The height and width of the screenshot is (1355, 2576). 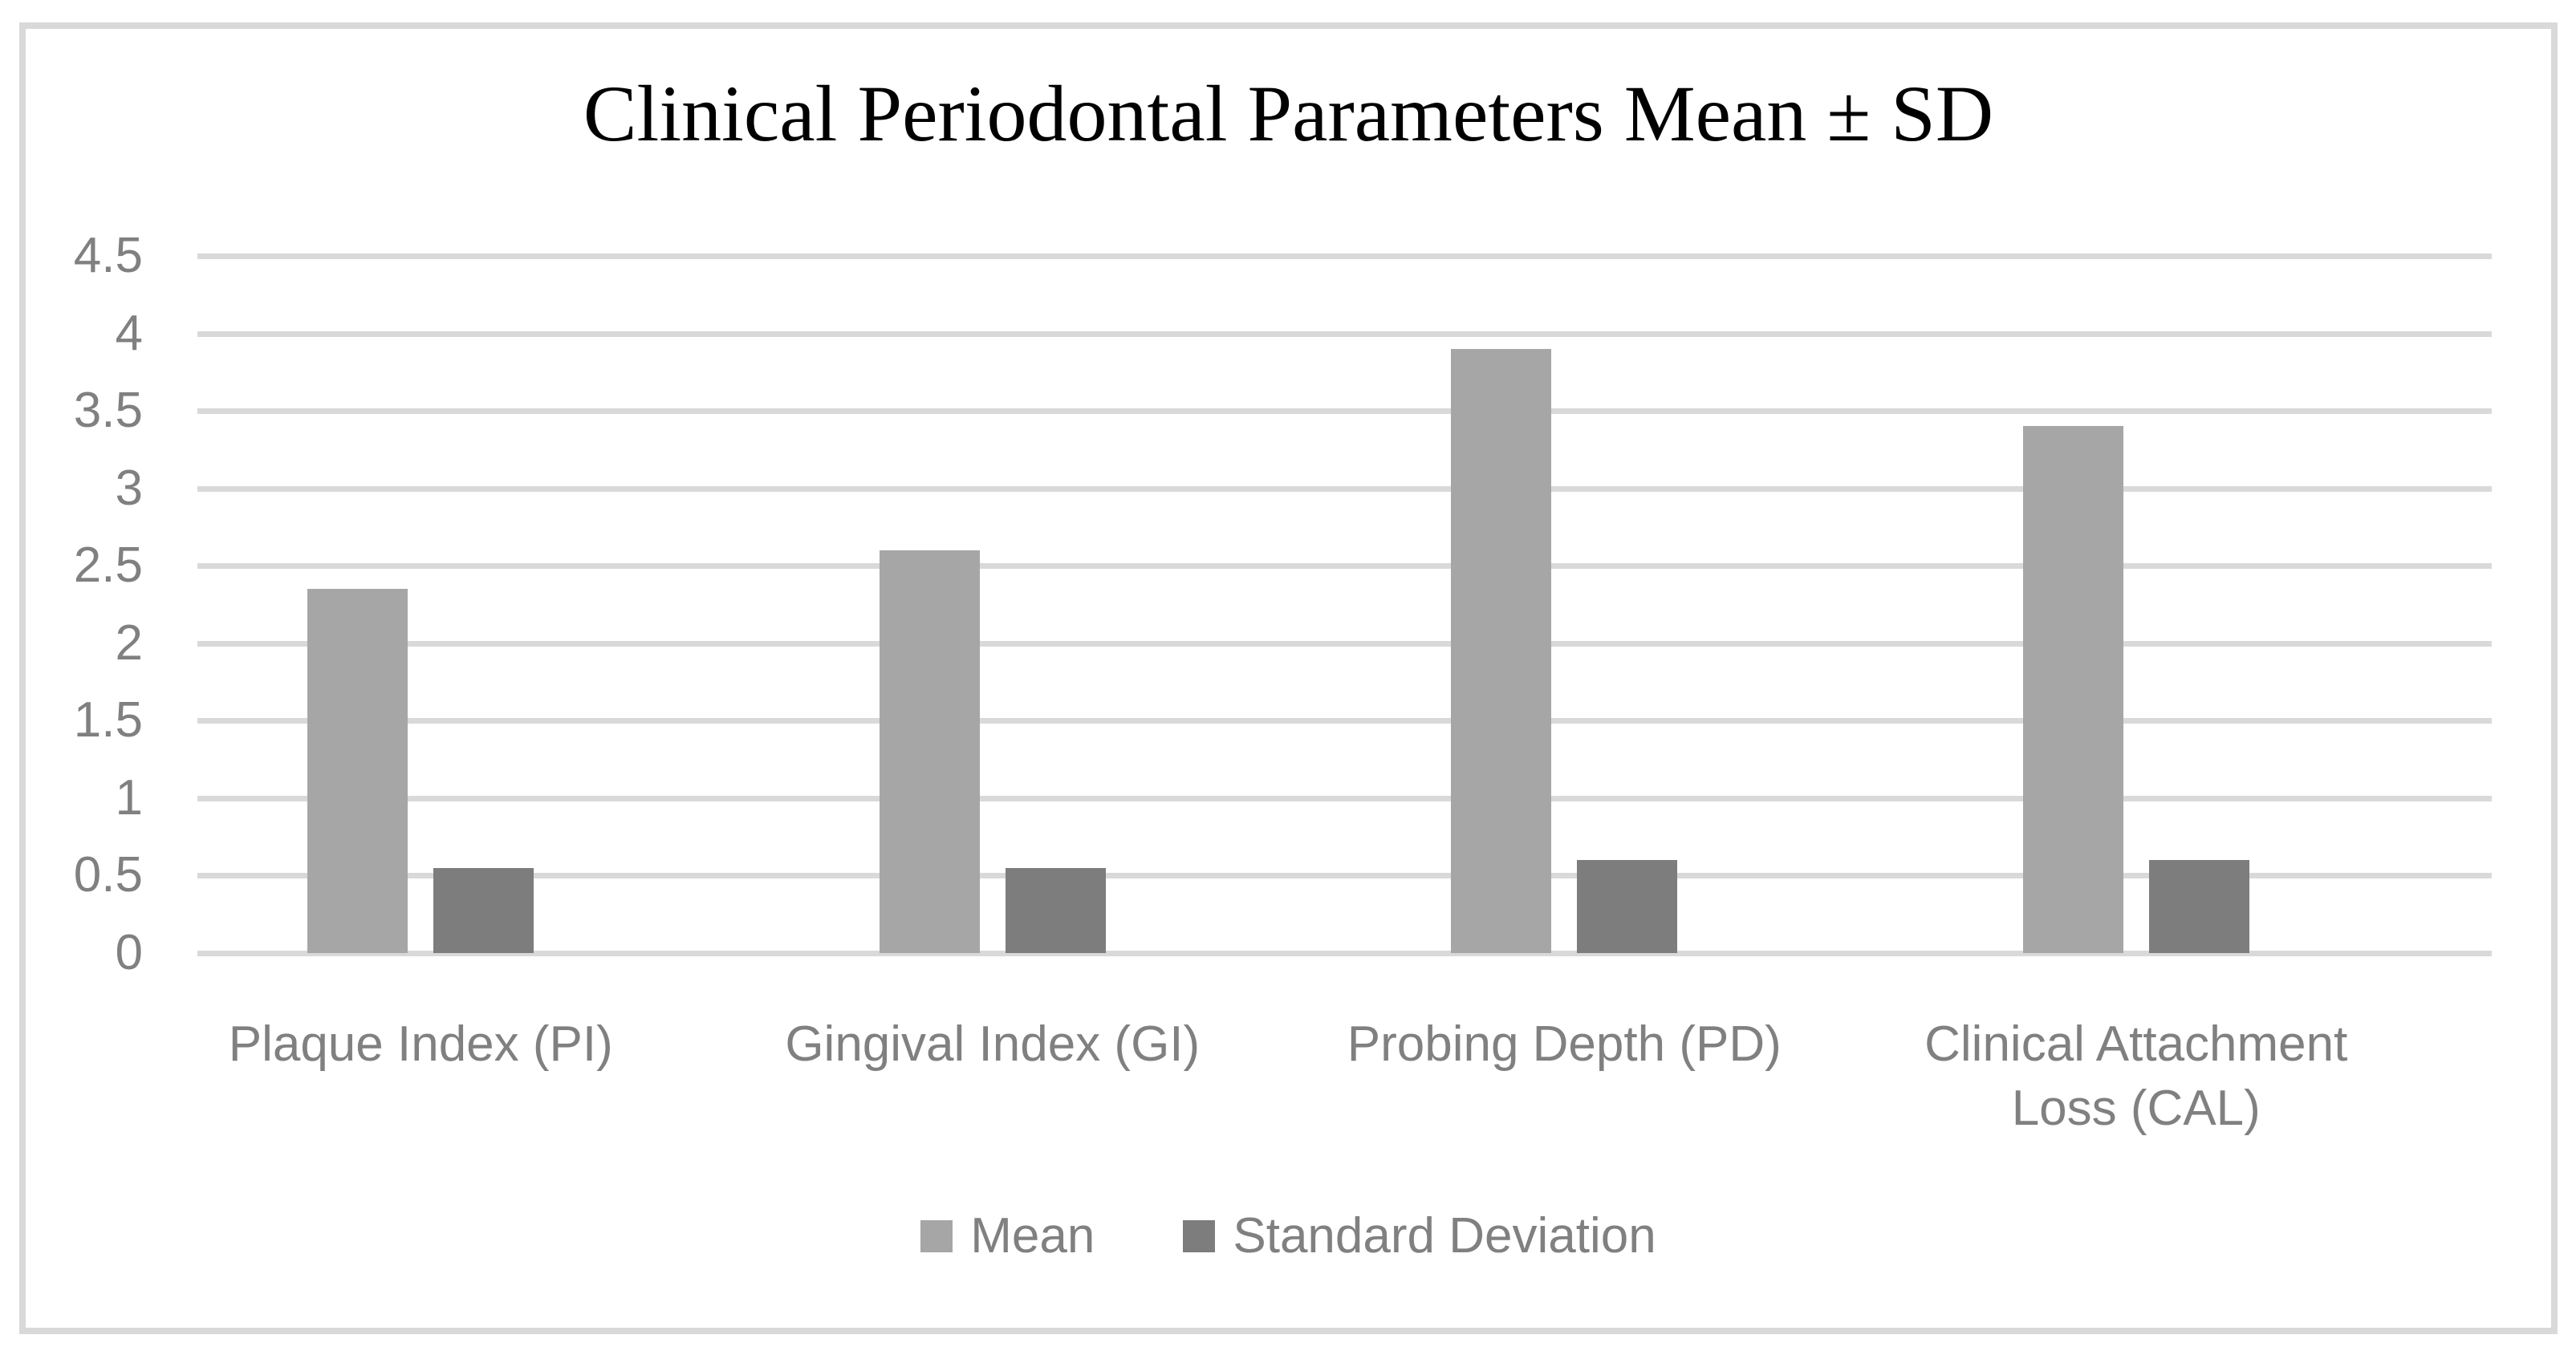 I want to click on category-label: Plaque Index (PI), so click(x=421, y=1044).